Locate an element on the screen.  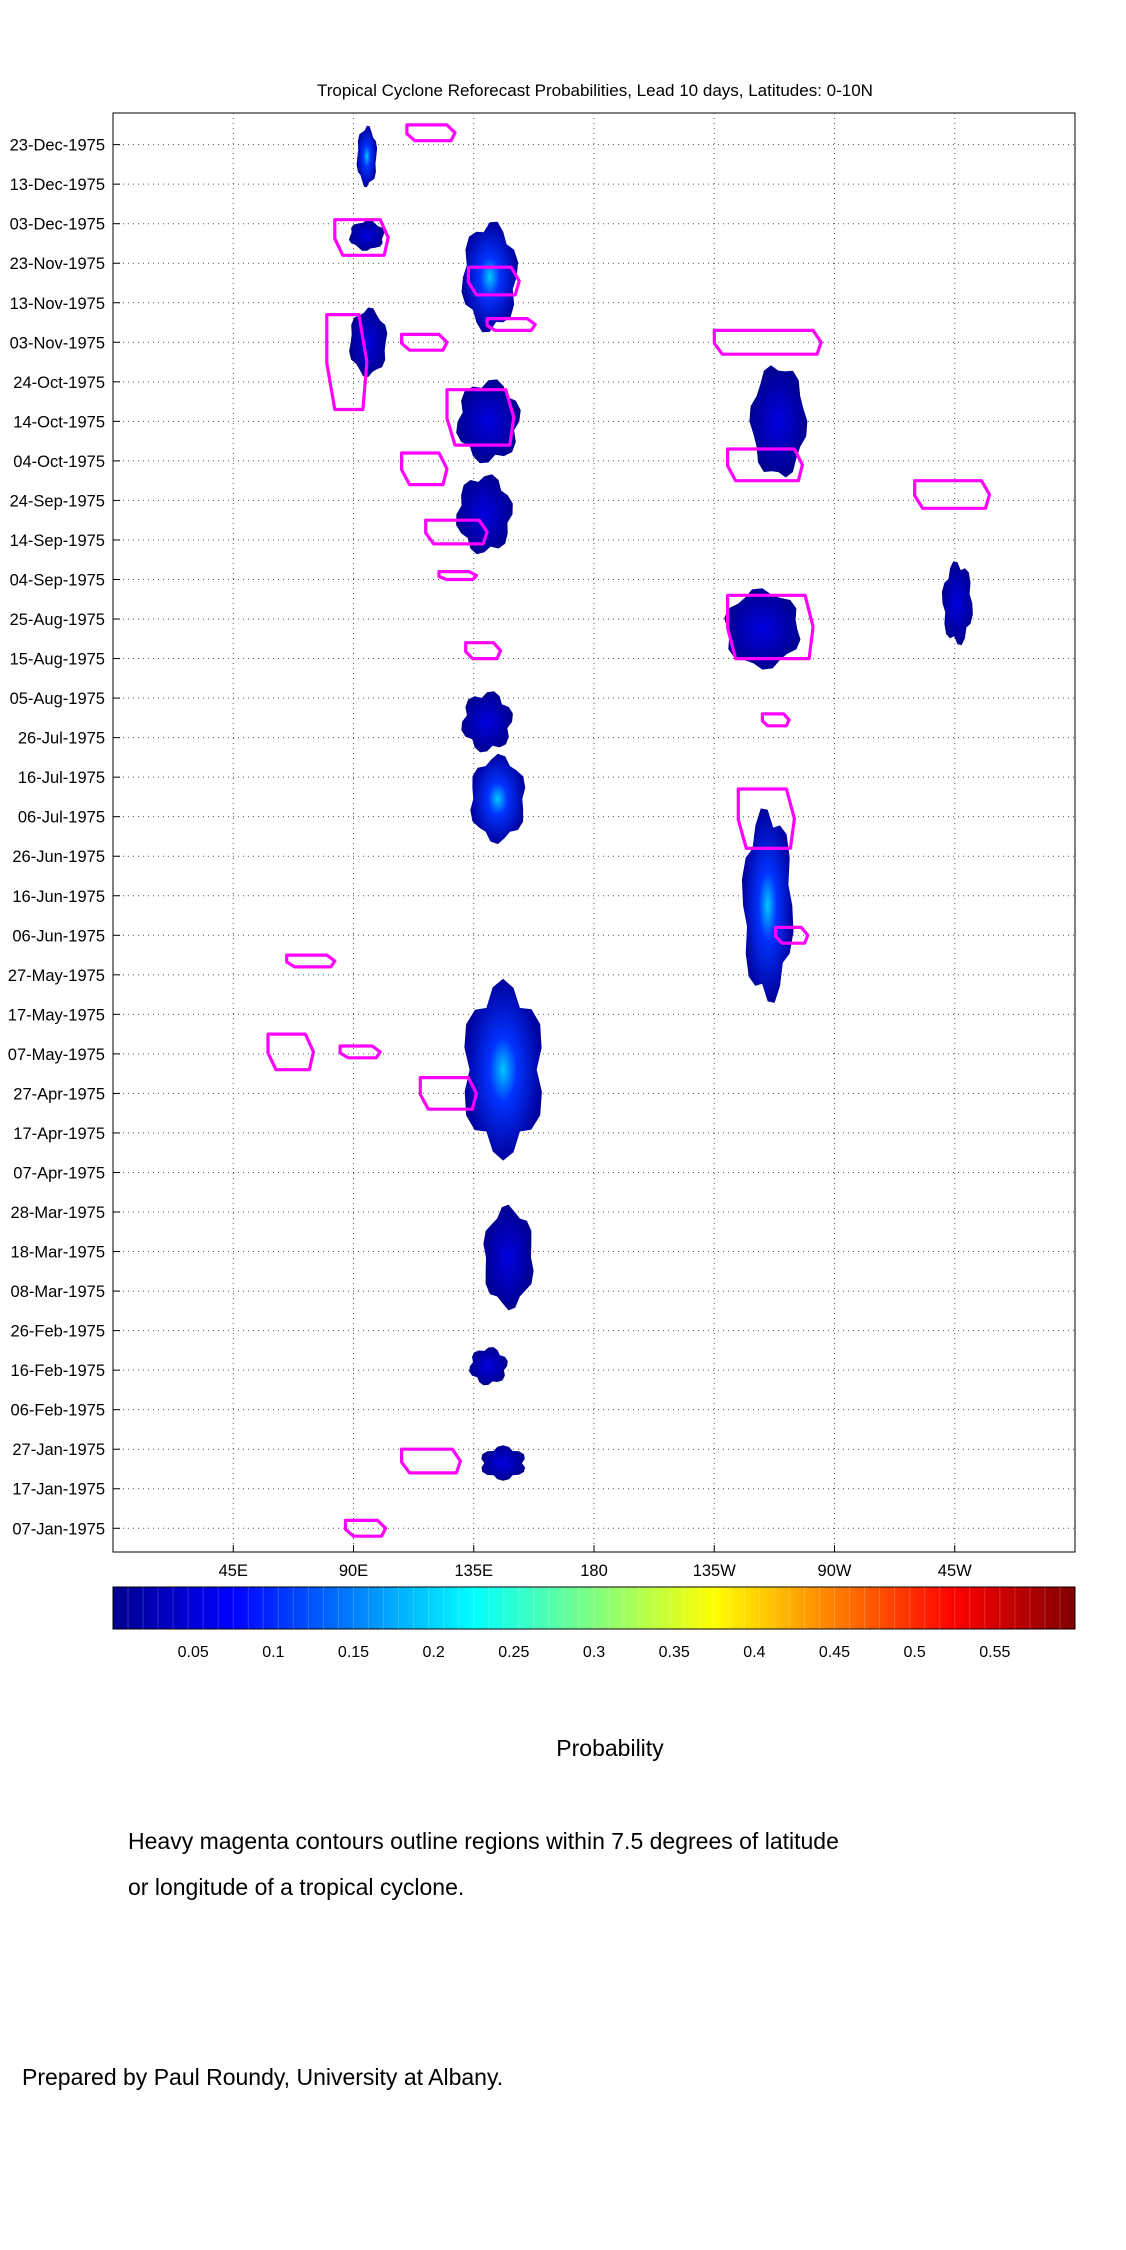
colorbar-tick-label: 0.3 is located at coordinates (594, 1652).